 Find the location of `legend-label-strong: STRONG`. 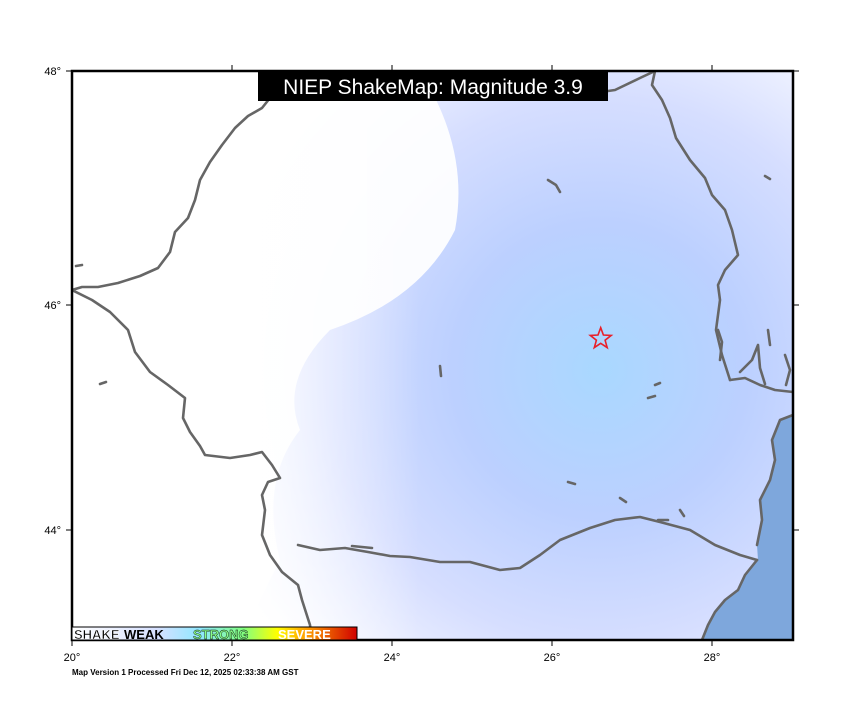

legend-label-strong: STRONG is located at coordinates (221, 634).